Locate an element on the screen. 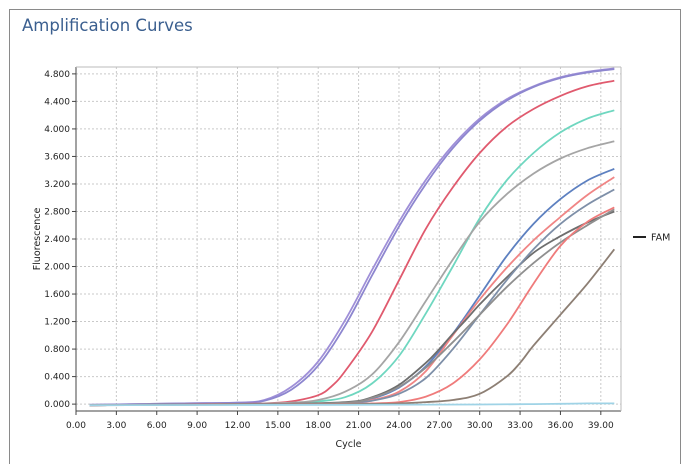  y-tick-label: 0.800 is located at coordinates (57, 350).